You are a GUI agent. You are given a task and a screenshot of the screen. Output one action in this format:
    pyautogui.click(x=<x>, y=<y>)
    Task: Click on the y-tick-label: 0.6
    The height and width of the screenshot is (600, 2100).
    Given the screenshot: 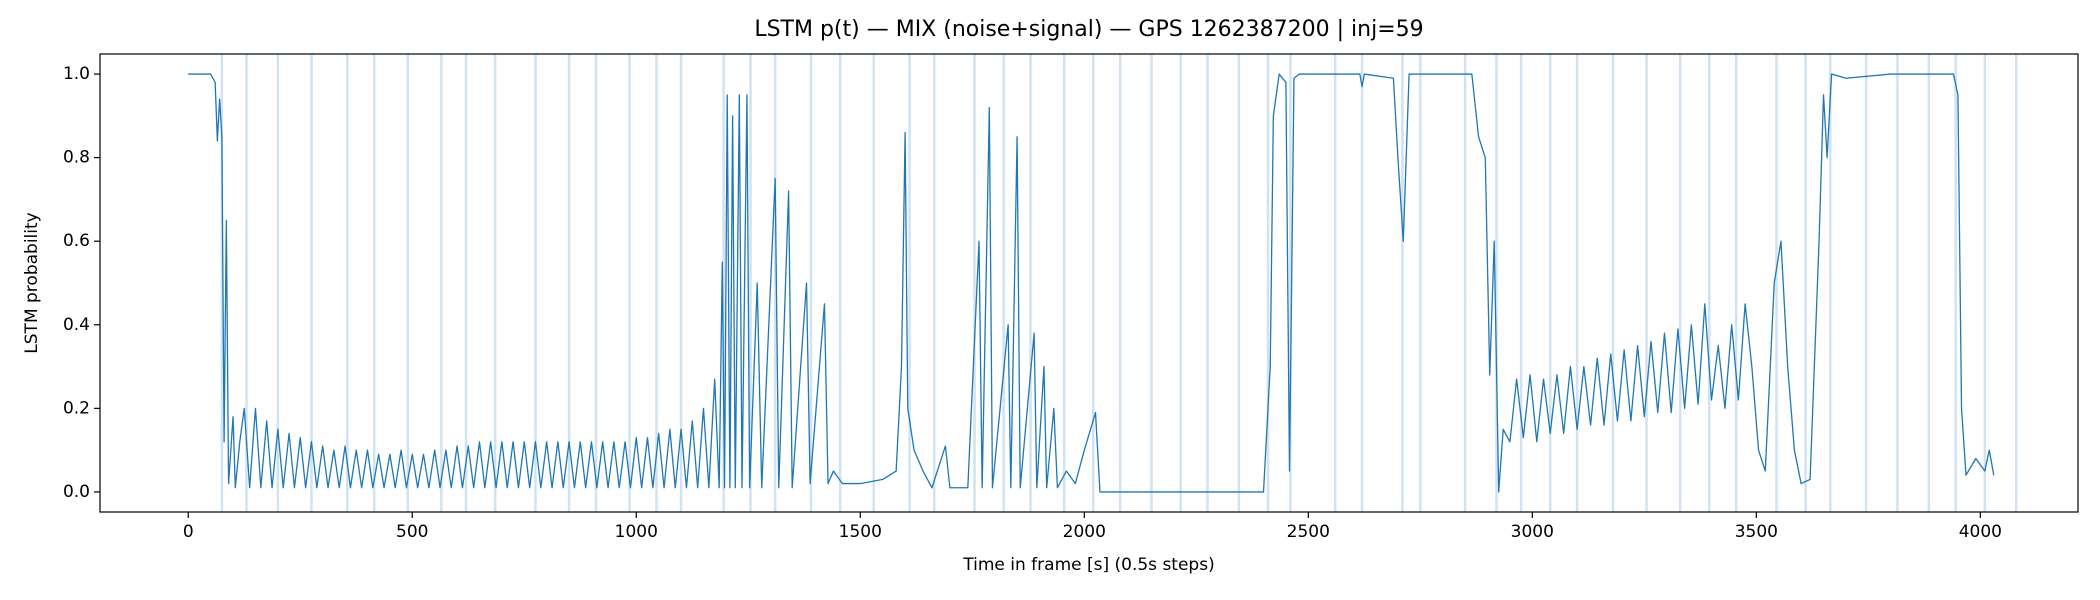 What is the action you would take?
    pyautogui.click(x=76, y=241)
    